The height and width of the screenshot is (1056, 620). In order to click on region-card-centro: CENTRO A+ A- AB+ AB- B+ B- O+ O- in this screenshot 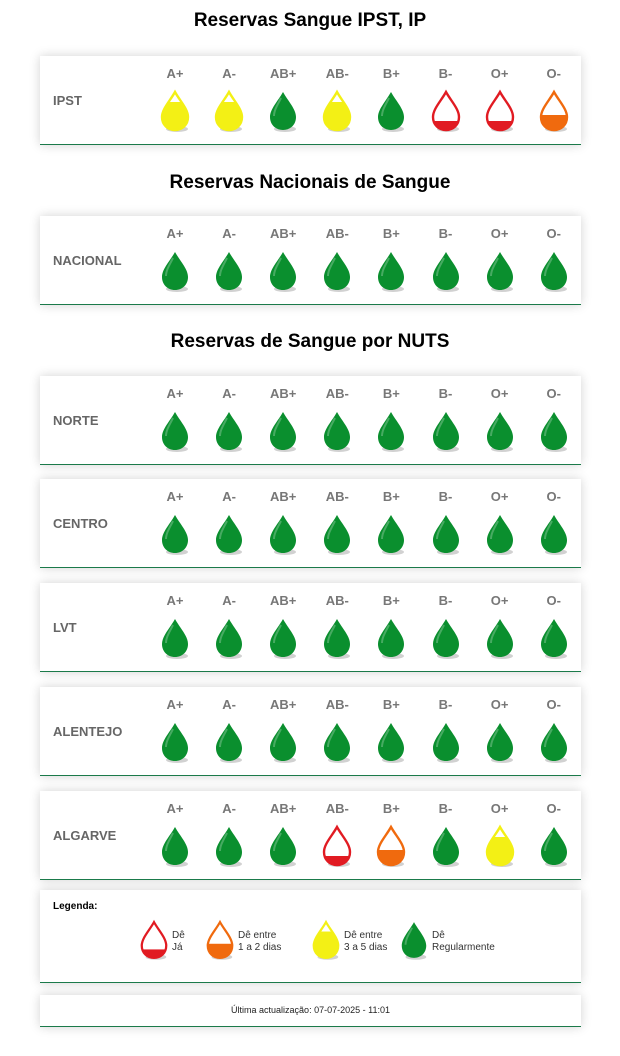, I will do `click(310, 523)`.